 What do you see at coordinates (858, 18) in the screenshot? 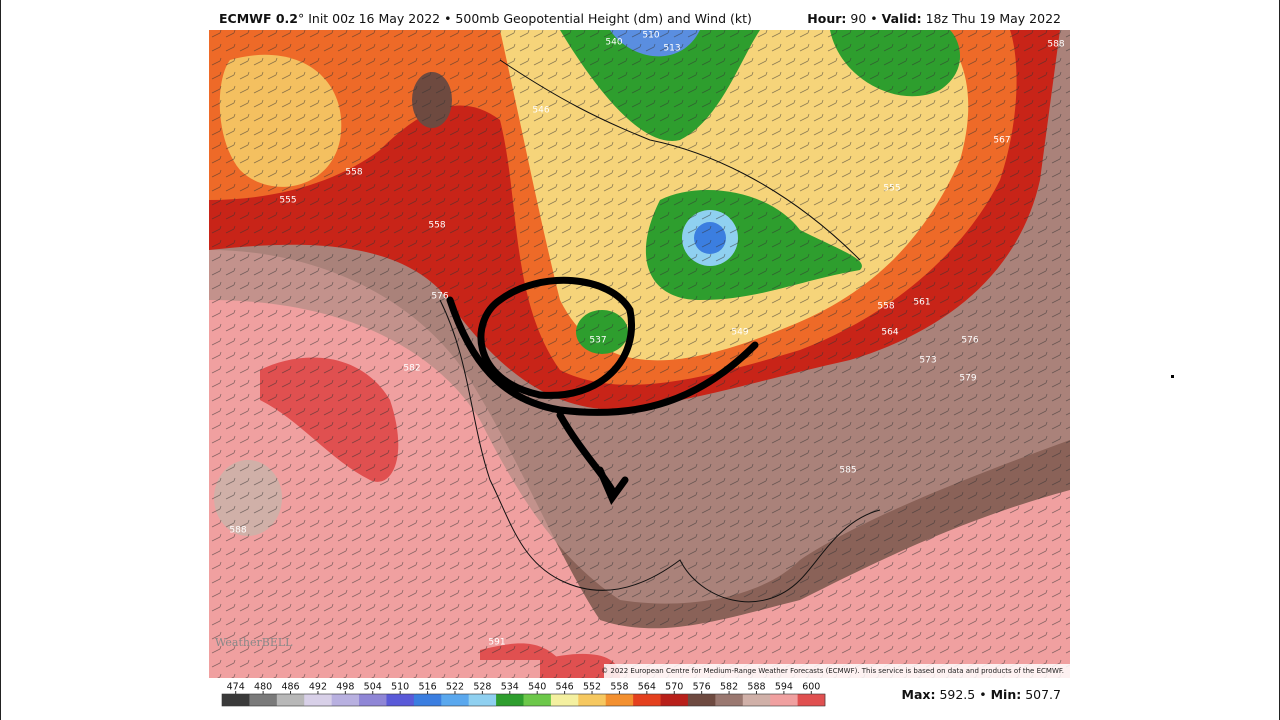
I see `hour: 90` at bounding box center [858, 18].